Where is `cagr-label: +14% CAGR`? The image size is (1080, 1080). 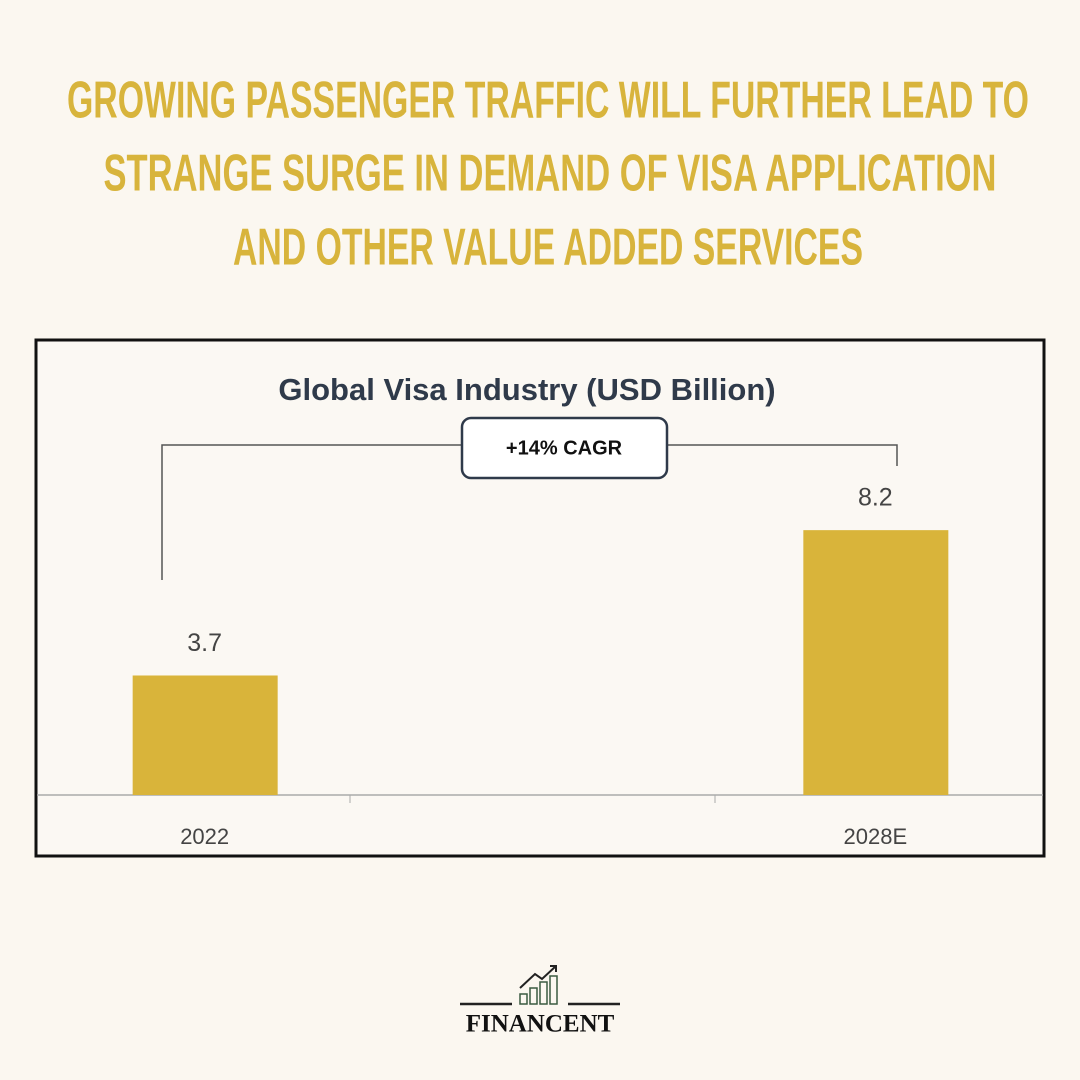
cagr-label: +14% CAGR is located at coordinates (564, 448).